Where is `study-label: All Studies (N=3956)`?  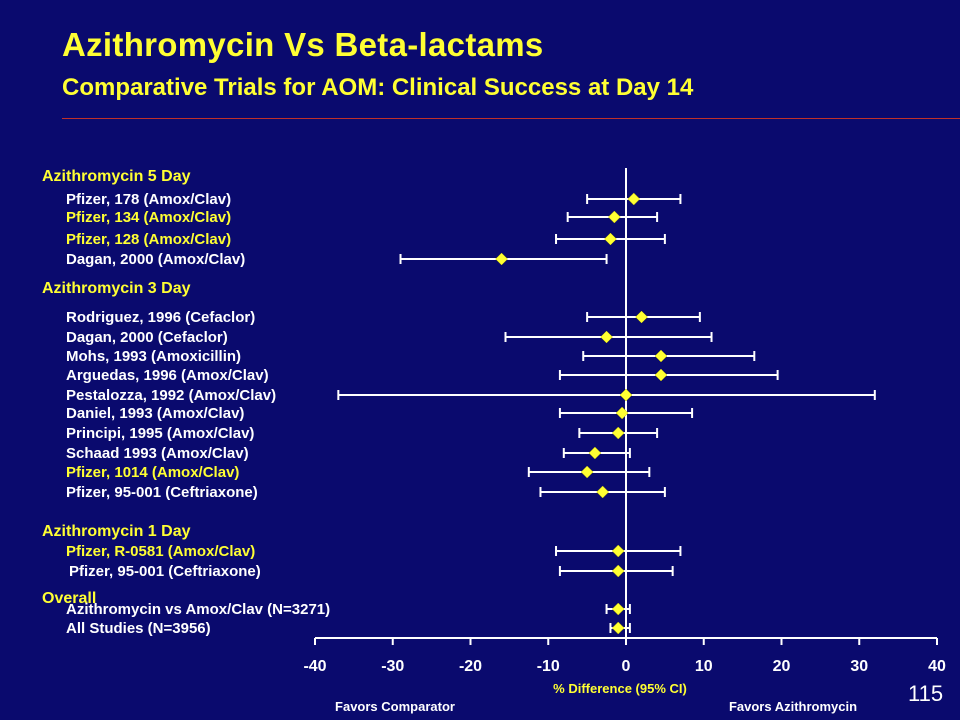 study-label: All Studies (N=3956) is located at coordinates (138, 628).